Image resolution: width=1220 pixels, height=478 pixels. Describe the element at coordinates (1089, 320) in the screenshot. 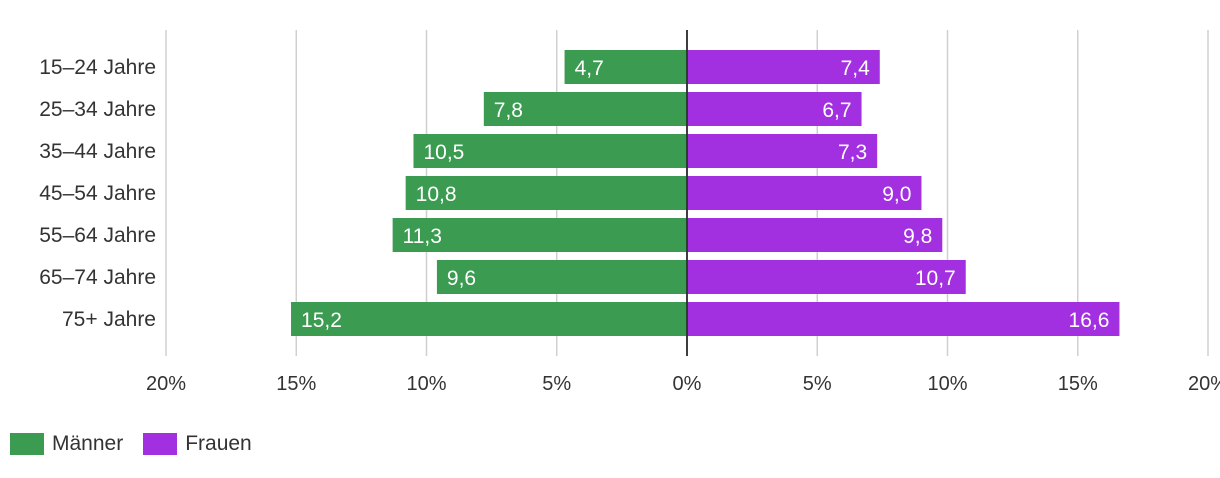

I see `bar-value-label: 16,6` at that location.